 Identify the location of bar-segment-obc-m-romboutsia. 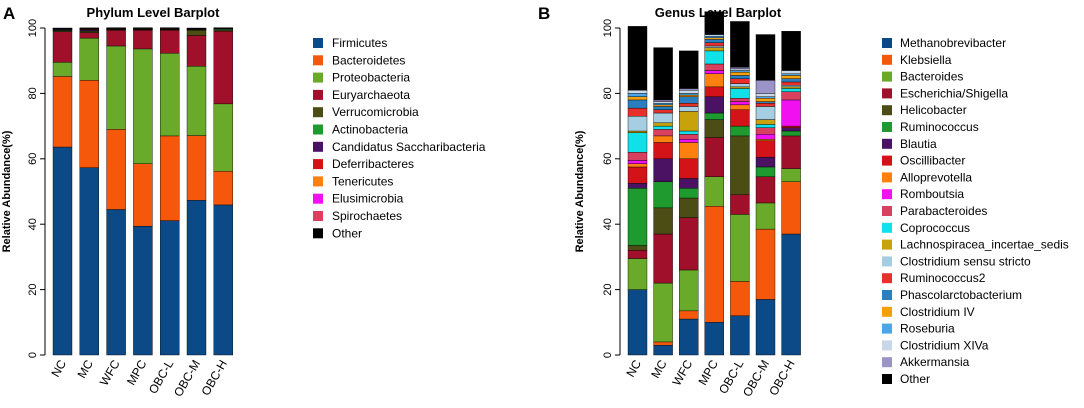
(765, 136).